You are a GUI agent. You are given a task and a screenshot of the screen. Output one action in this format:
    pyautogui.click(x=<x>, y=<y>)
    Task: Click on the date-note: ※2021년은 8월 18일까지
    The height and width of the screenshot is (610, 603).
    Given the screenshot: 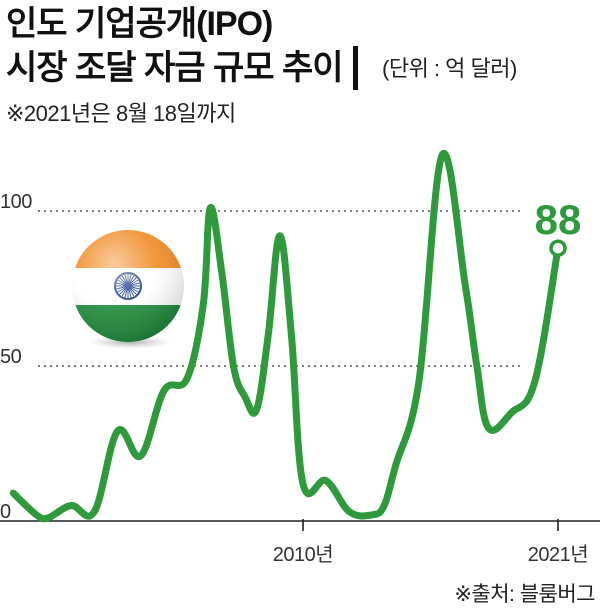 What is the action you would take?
    pyautogui.click(x=121, y=113)
    